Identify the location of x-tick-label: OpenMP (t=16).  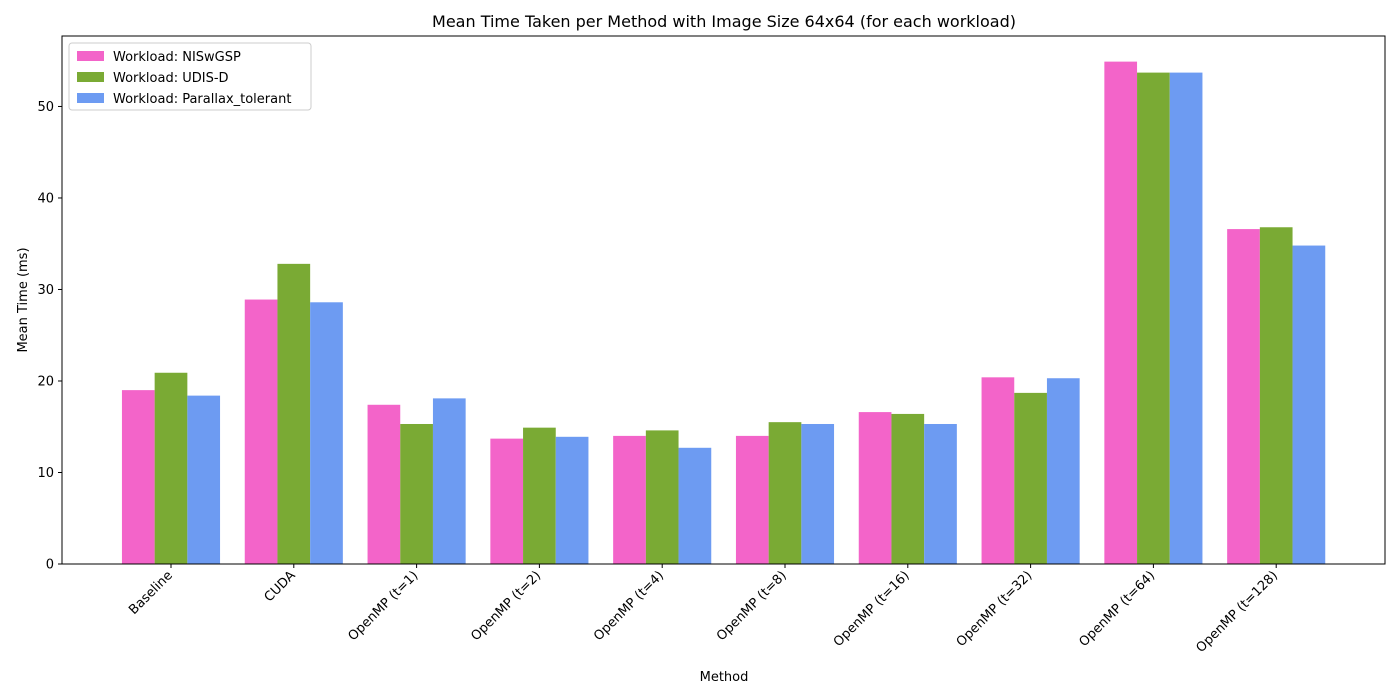
(872, 609).